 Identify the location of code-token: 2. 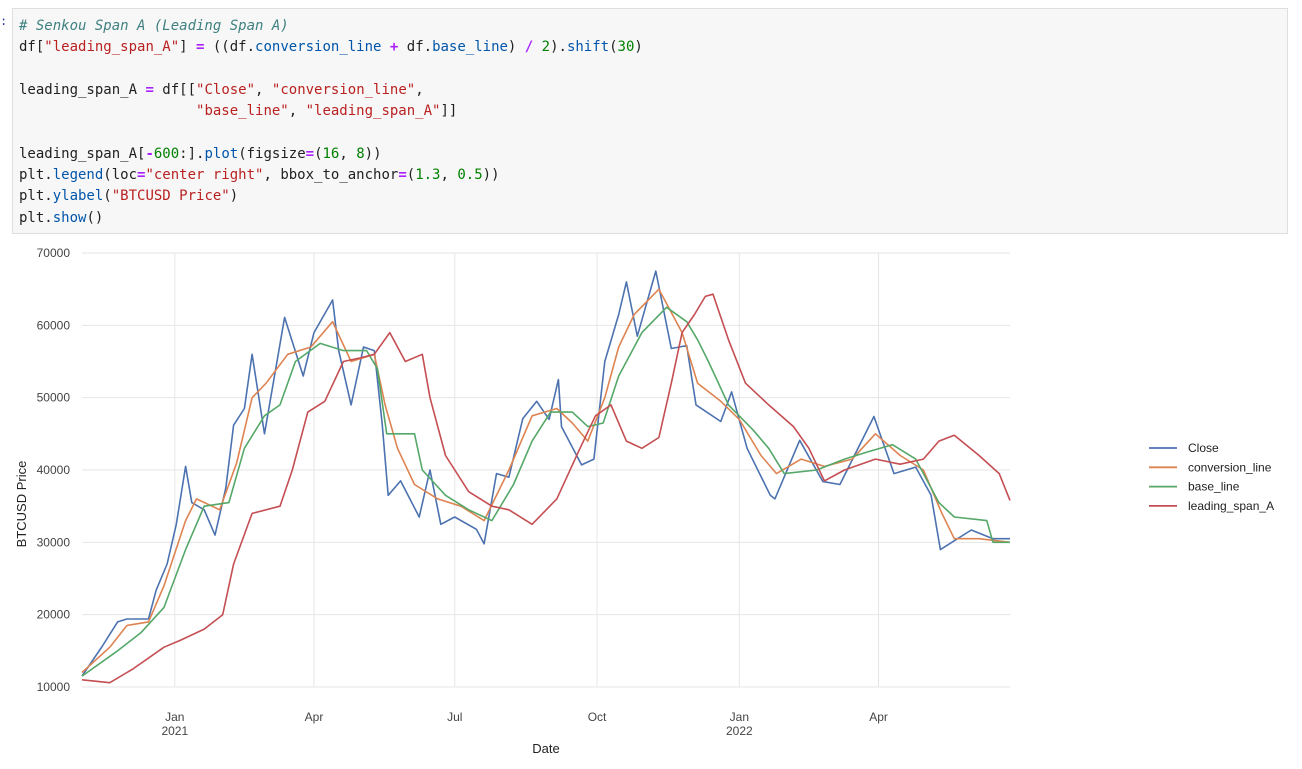
(546, 47).